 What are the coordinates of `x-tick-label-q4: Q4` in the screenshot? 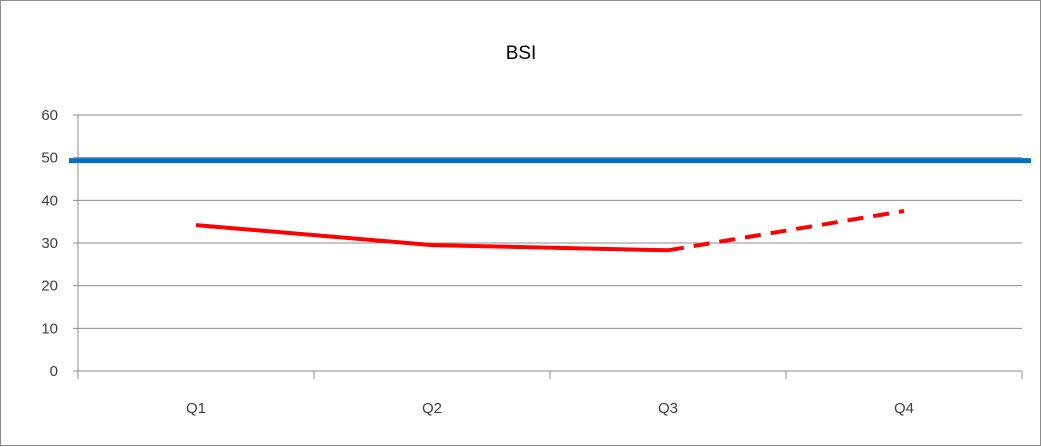 It's located at (904, 408).